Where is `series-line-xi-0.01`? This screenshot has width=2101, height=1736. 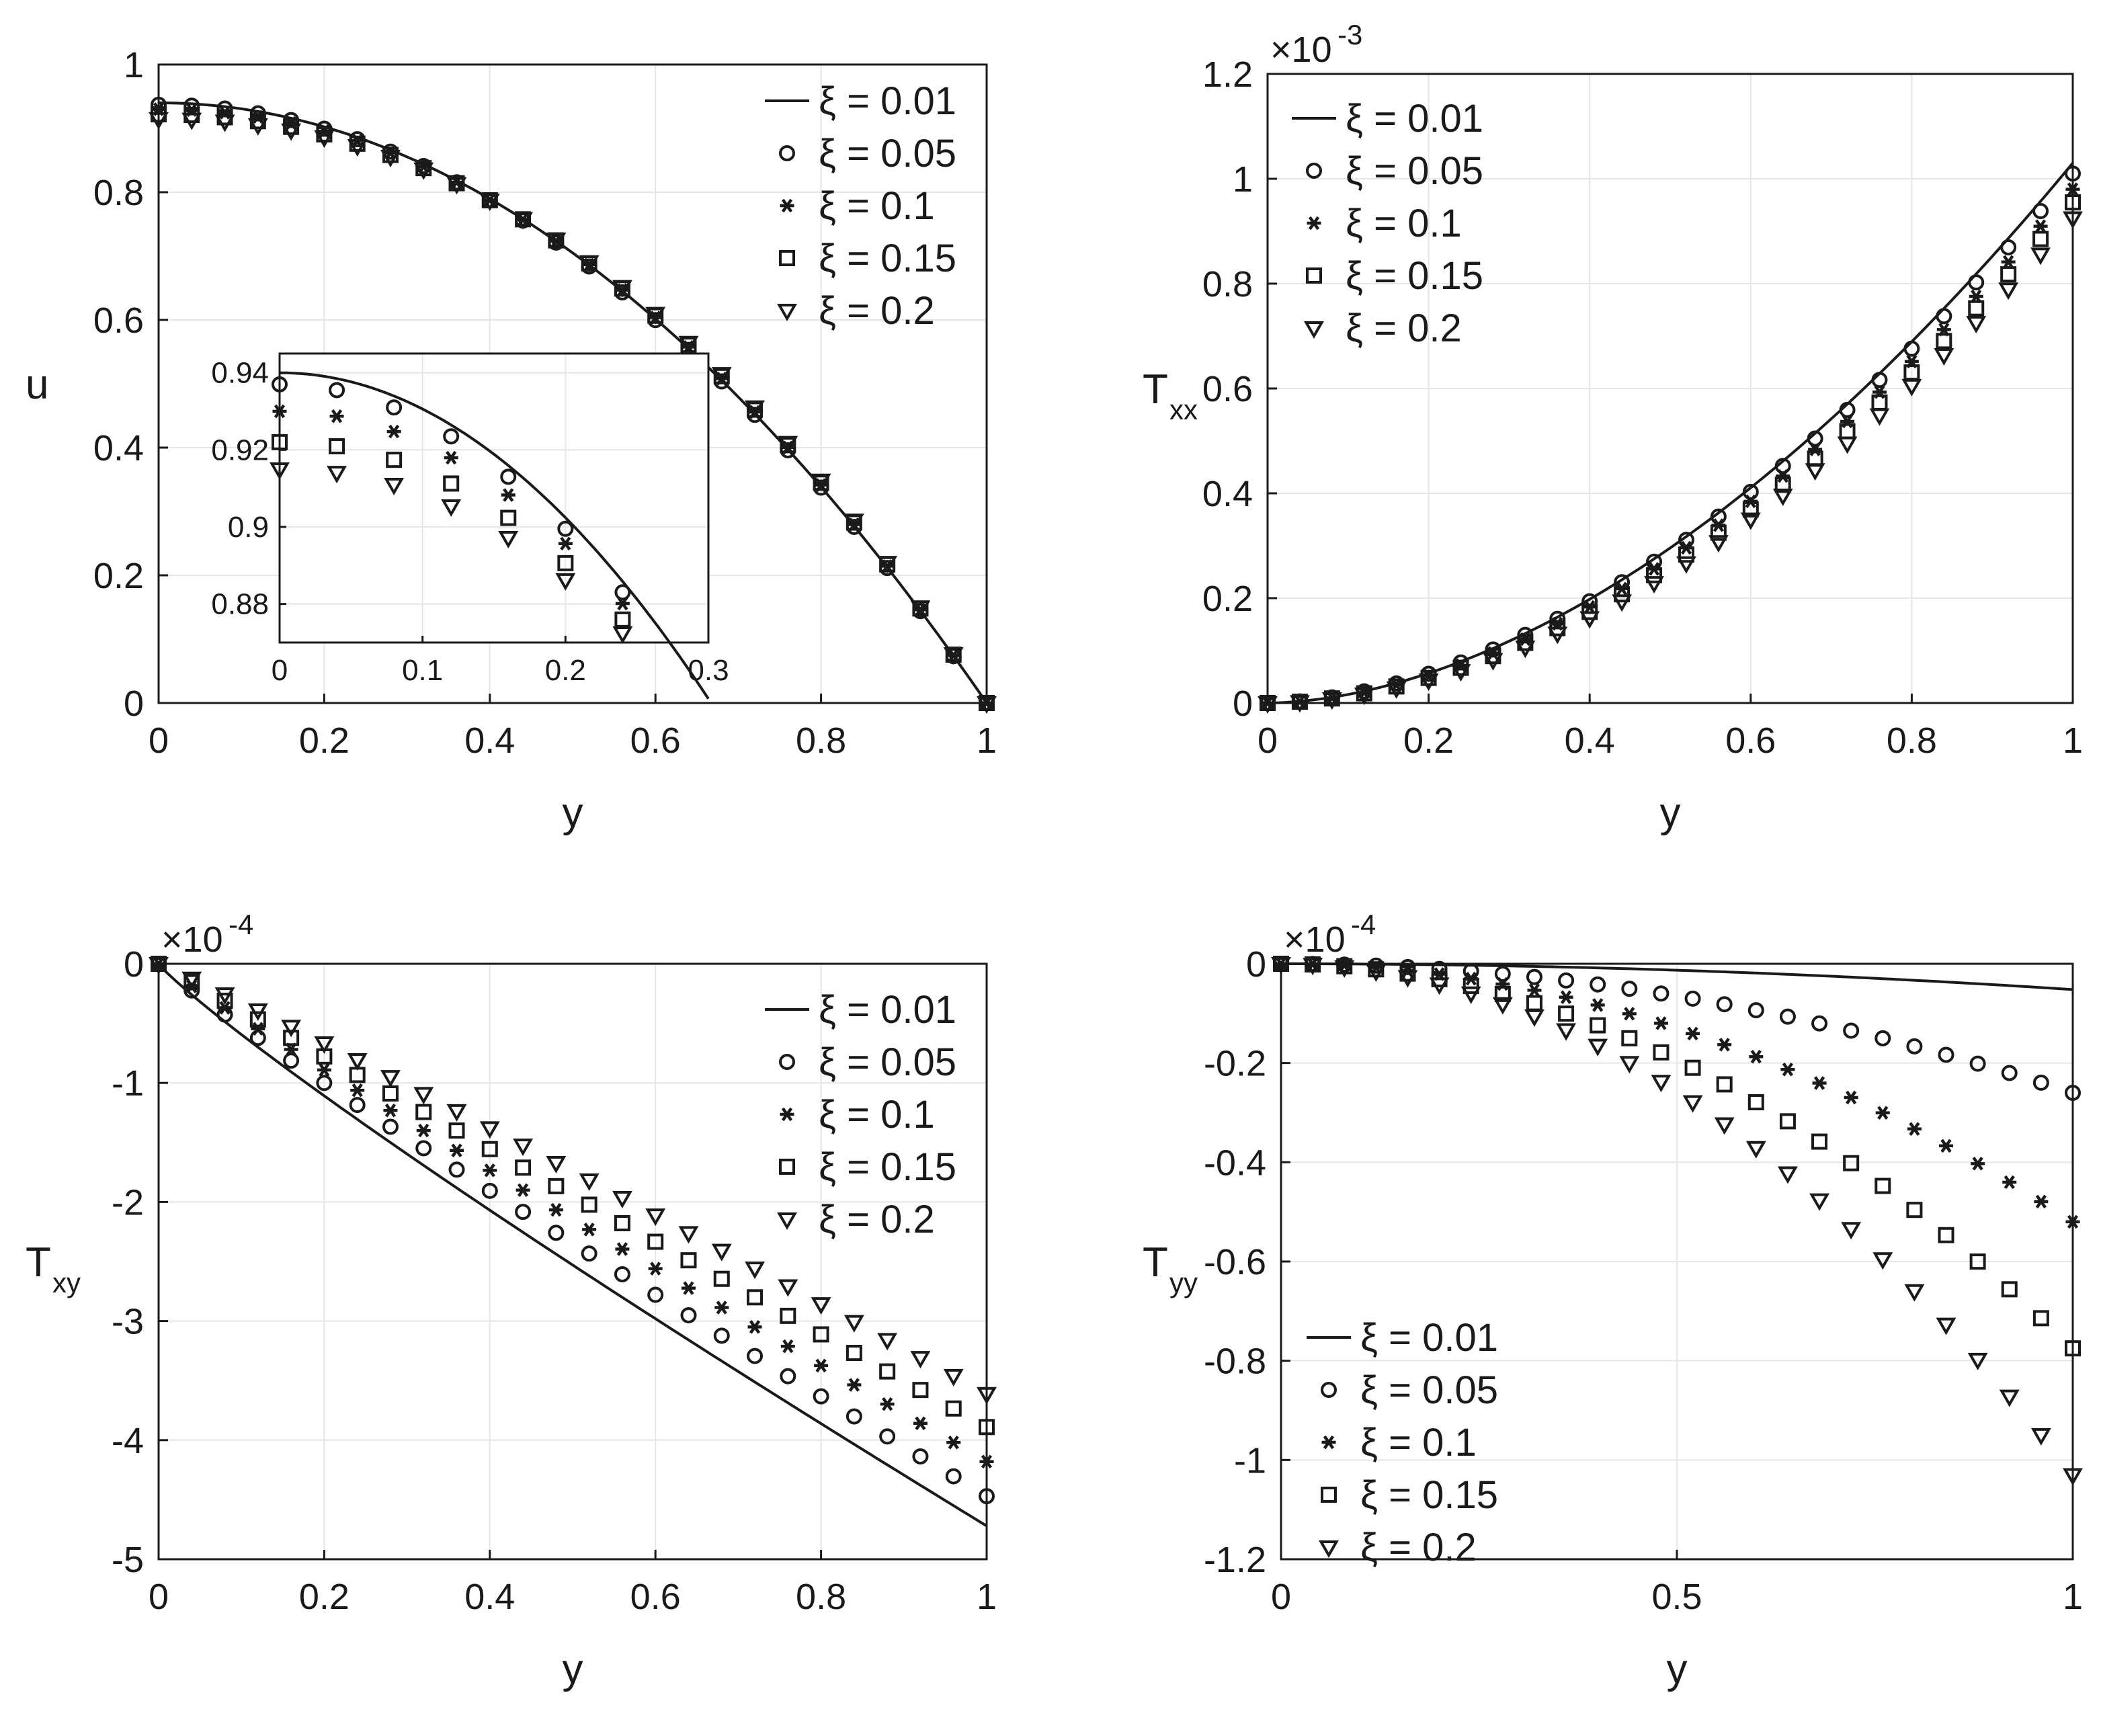 series-line-xi-0.01 is located at coordinates (572, 1245).